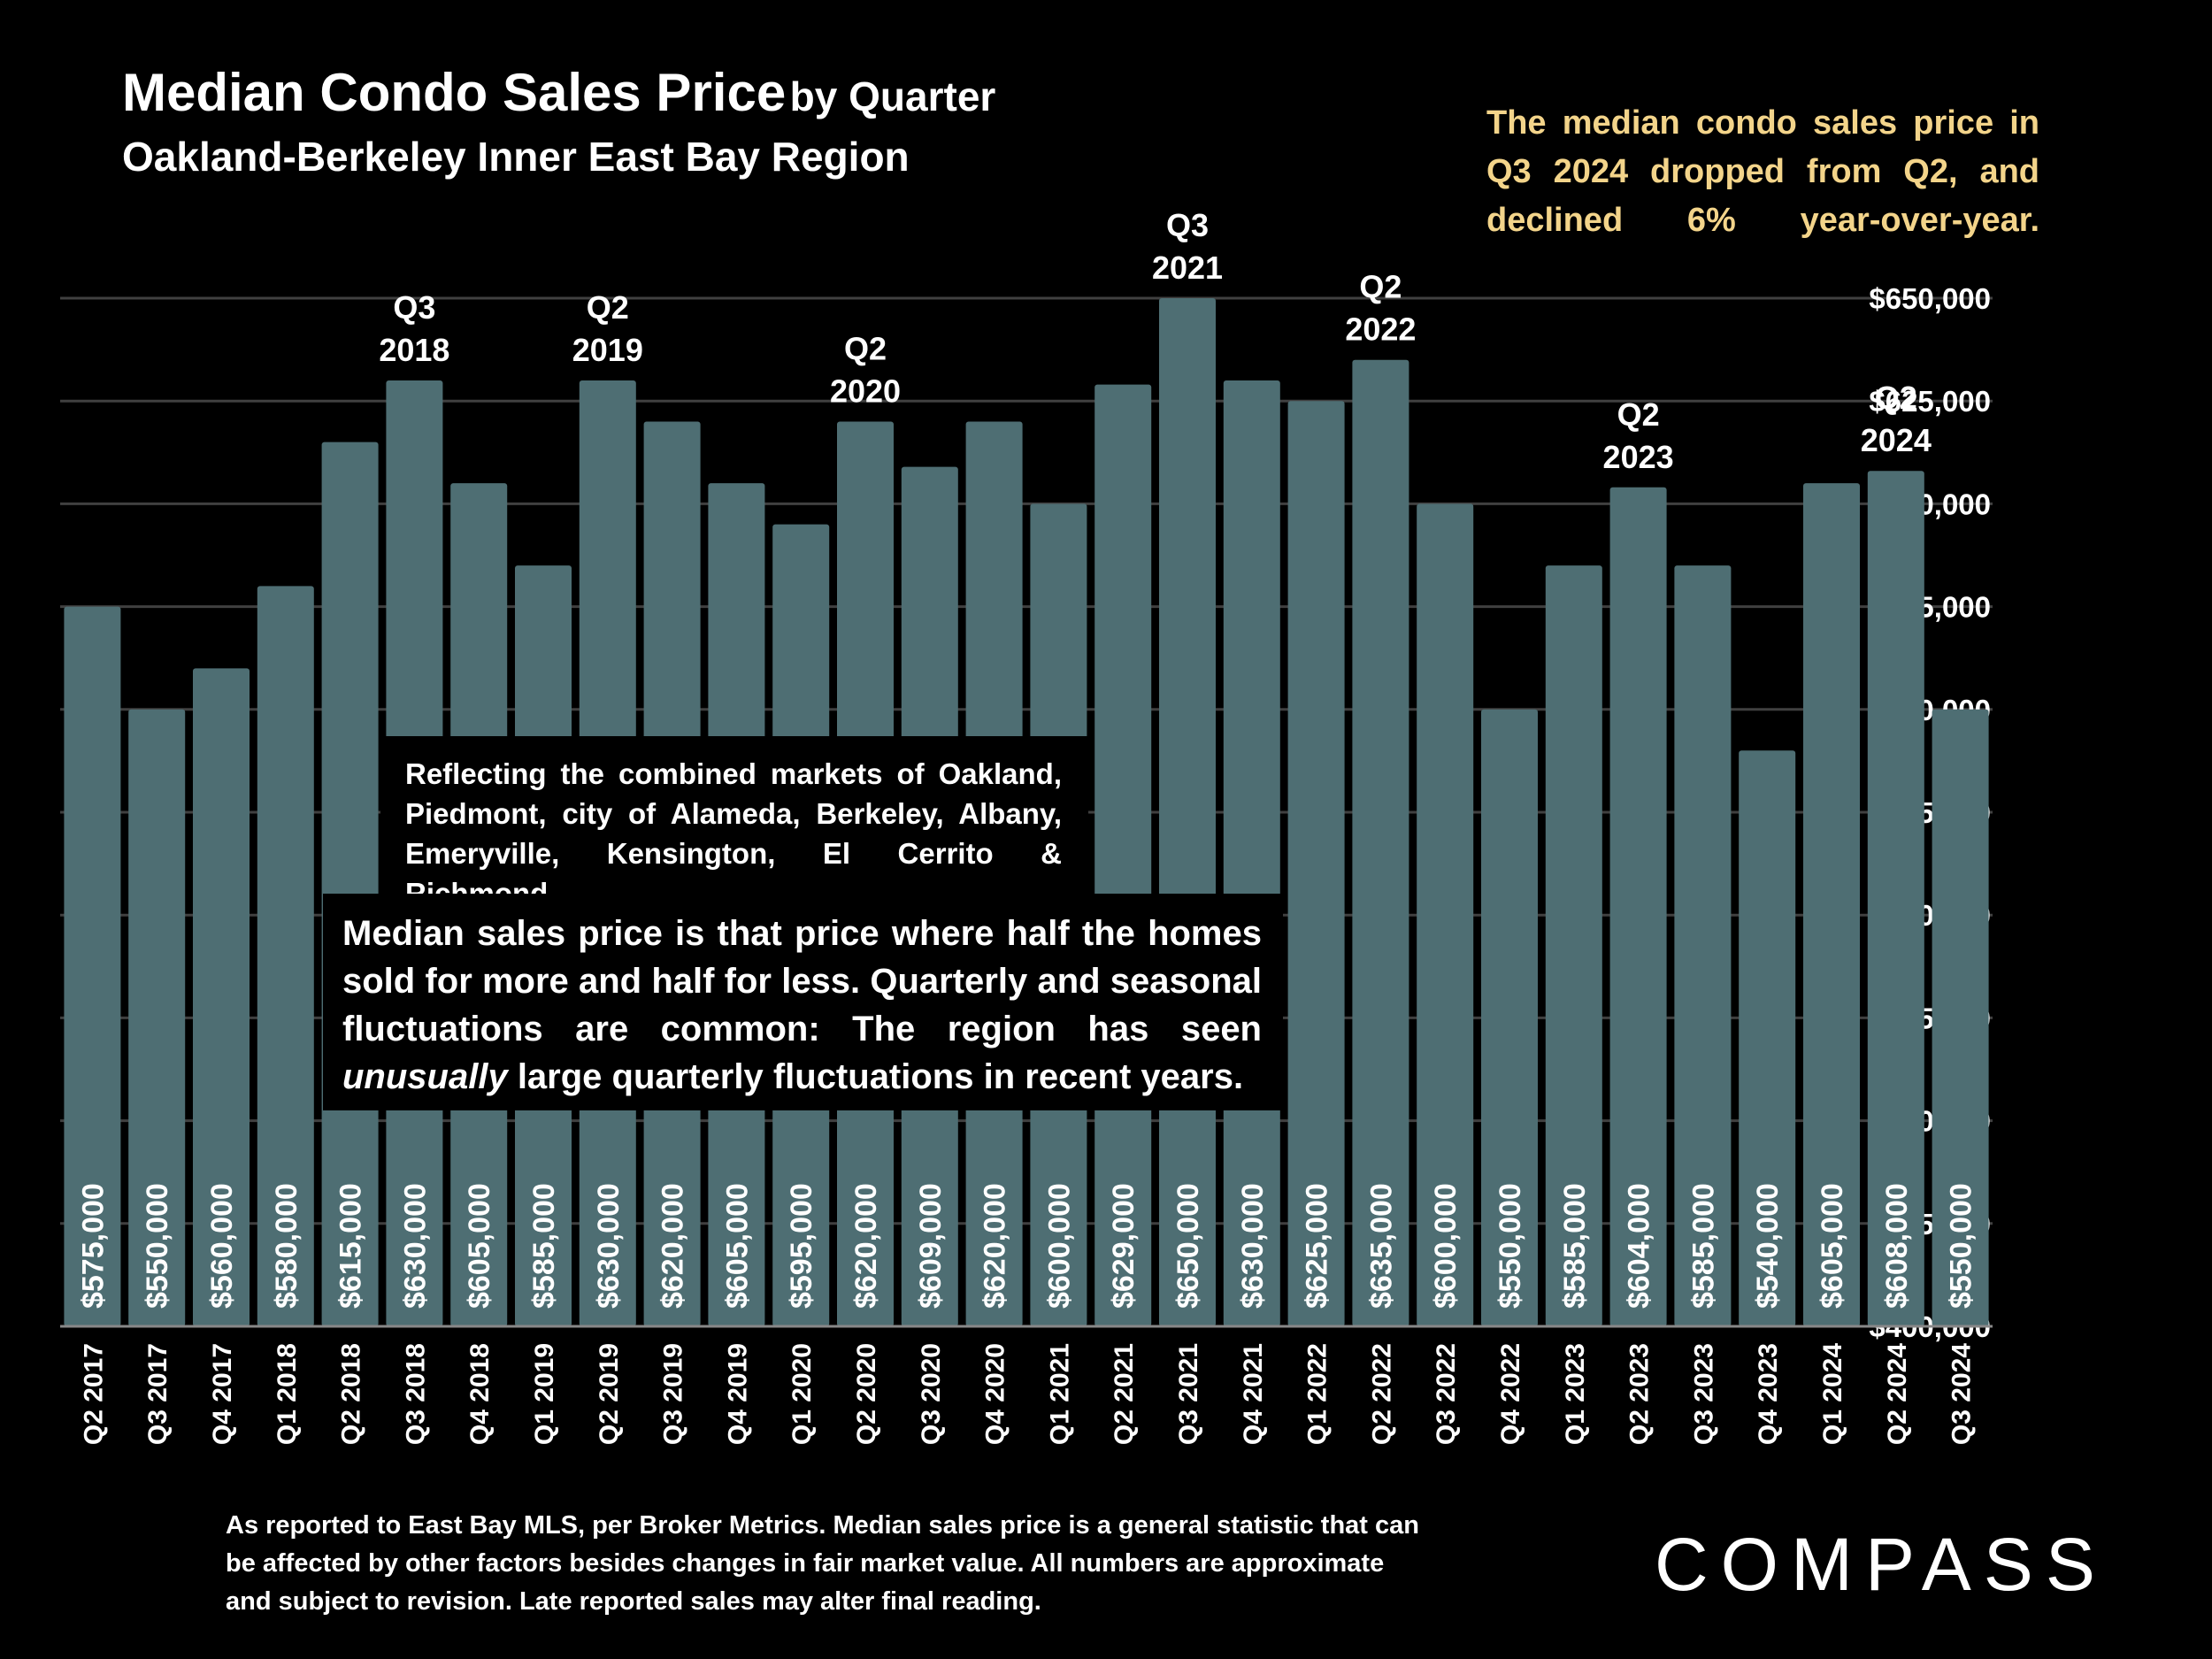 The image size is (2212, 1659). What do you see at coordinates (1640, 1394) in the screenshot?
I see `x-tick-label: Q2 2023` at bounding box center [1640, 1394].